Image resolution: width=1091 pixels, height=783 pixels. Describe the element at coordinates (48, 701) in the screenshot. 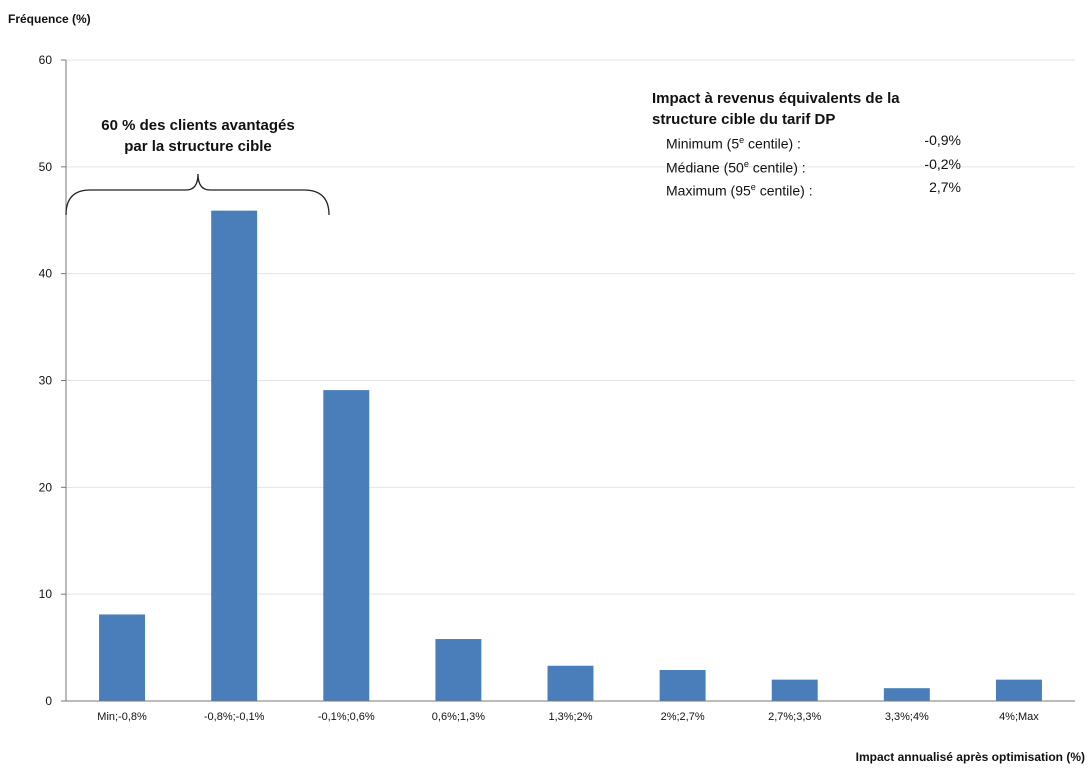

I see `y-tick-label: 0` at that location.